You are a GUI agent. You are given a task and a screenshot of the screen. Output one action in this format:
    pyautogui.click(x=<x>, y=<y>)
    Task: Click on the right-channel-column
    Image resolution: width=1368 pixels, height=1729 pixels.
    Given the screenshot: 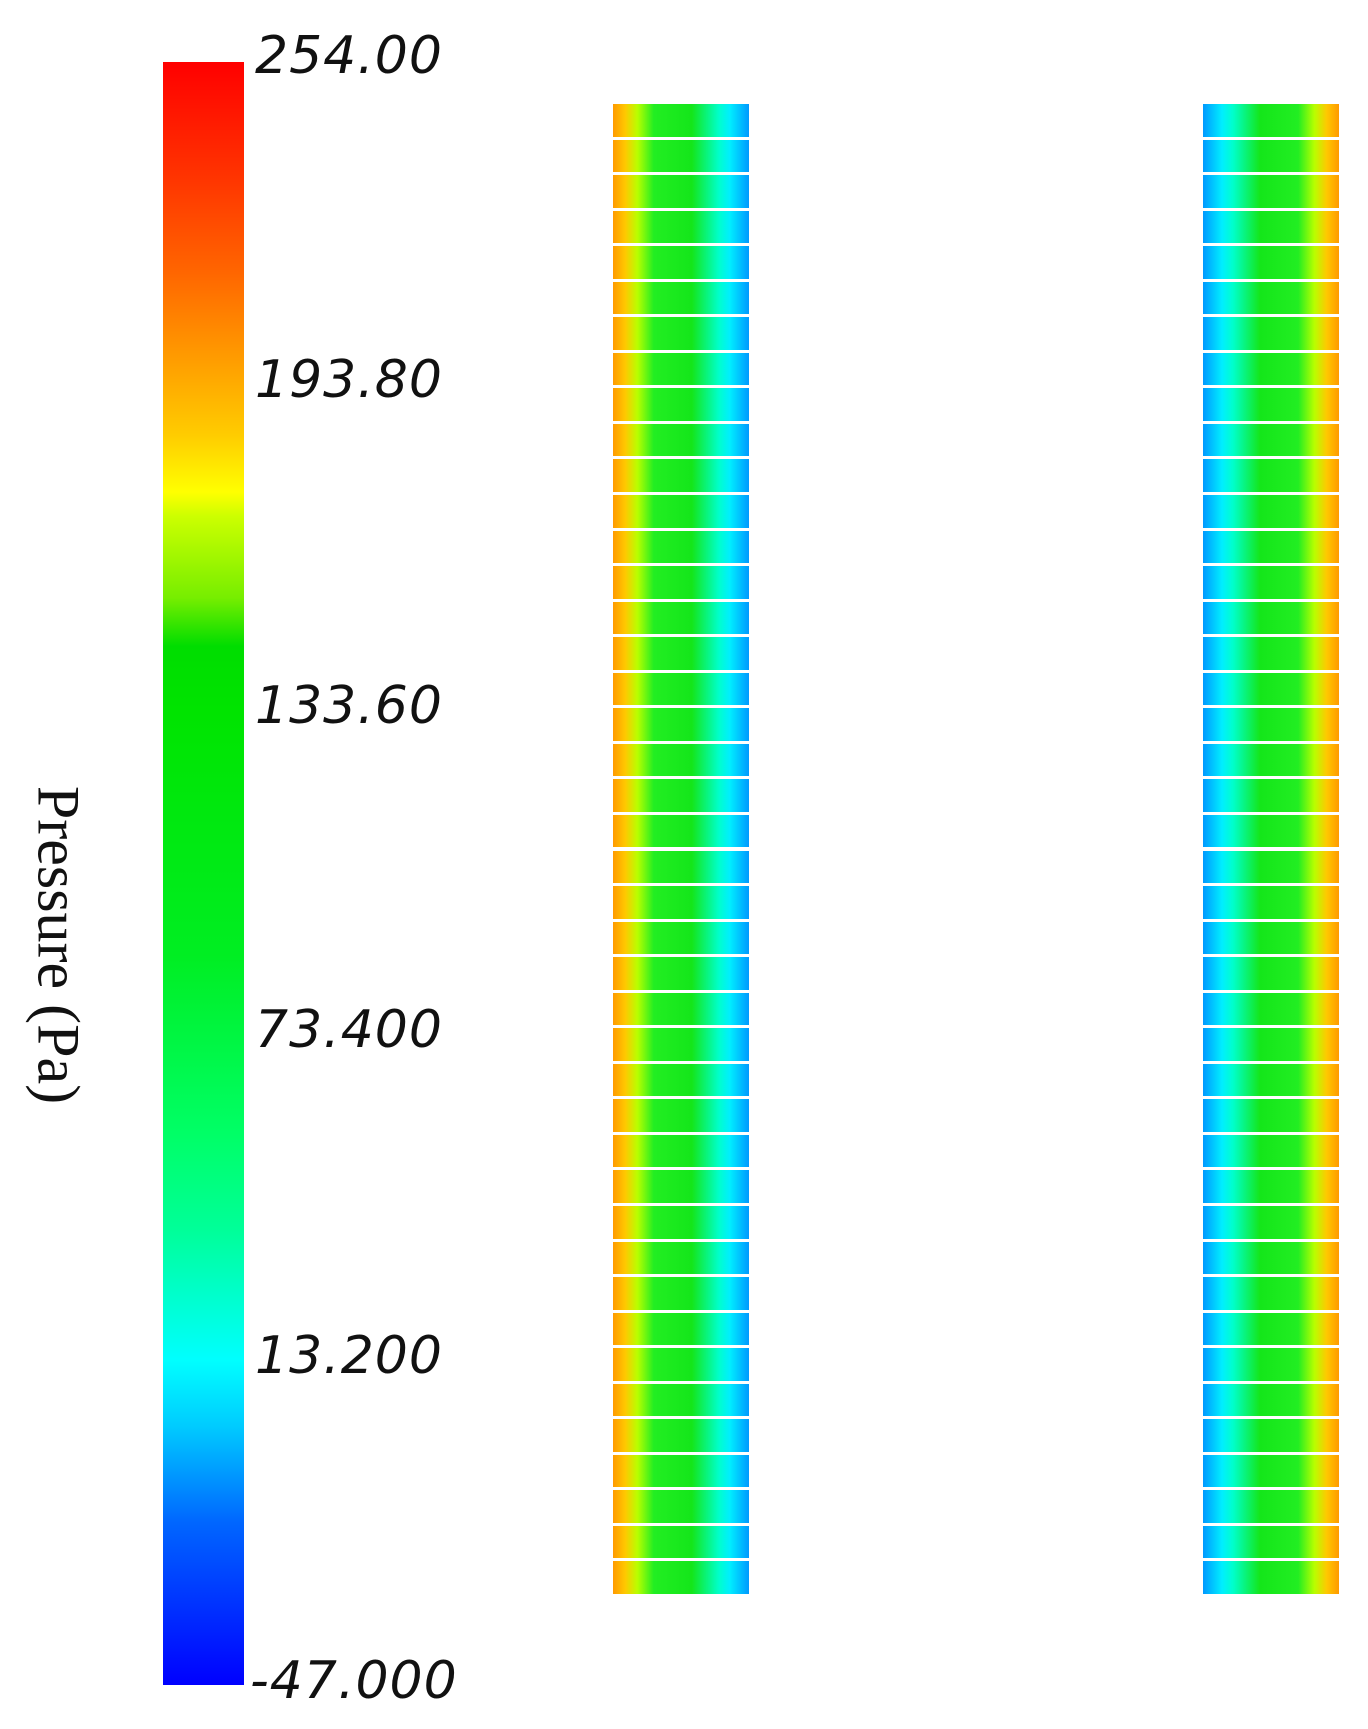 What is the action you would take?
    pyautogui.click(x=1271, y=850)
    